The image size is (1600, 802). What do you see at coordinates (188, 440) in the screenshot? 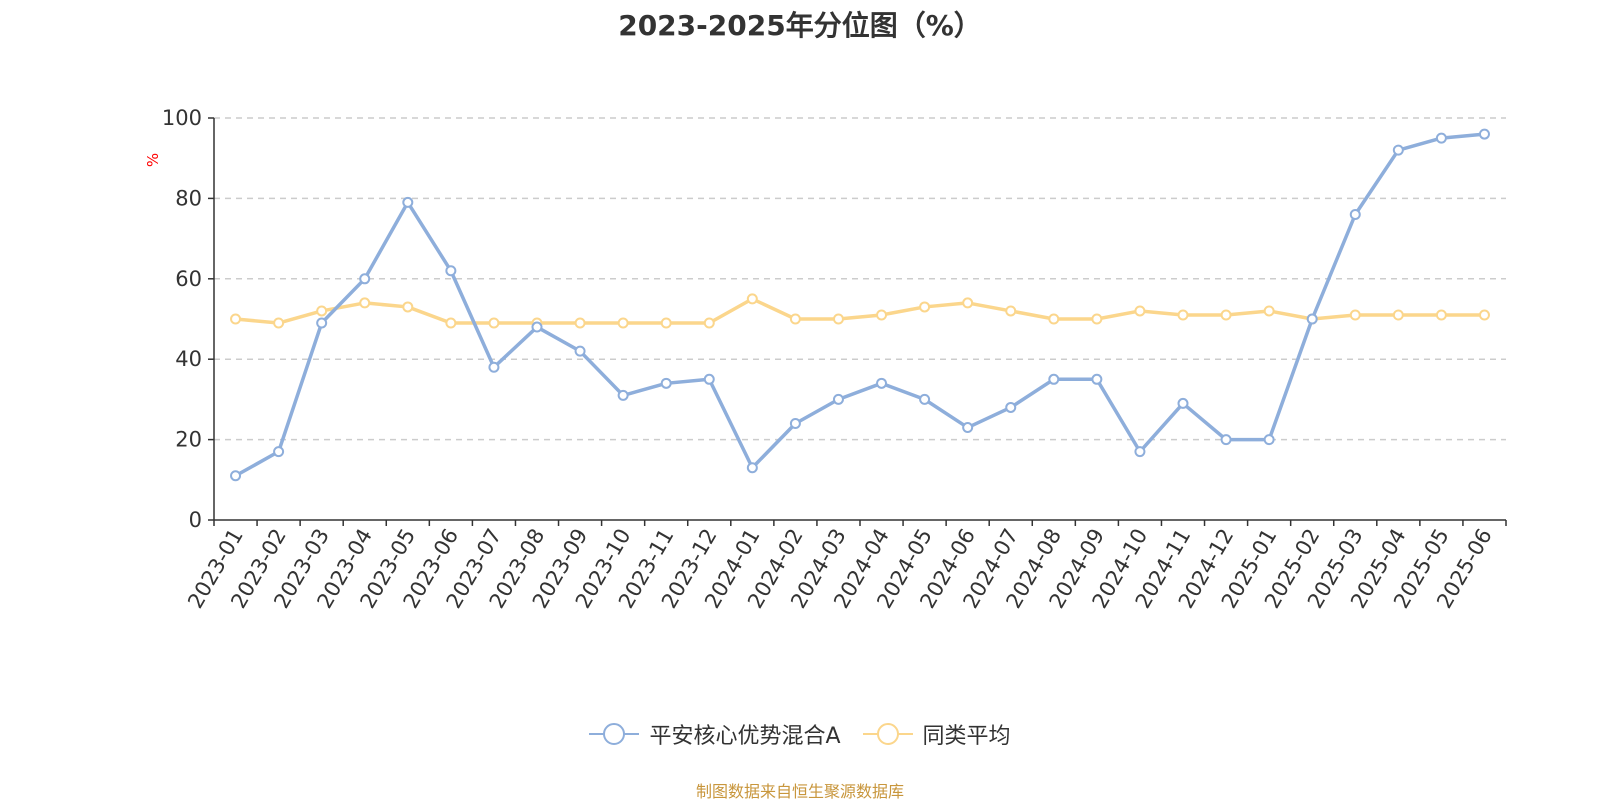
I see `y-tick-label: 20` at bounding box center [188, 440].